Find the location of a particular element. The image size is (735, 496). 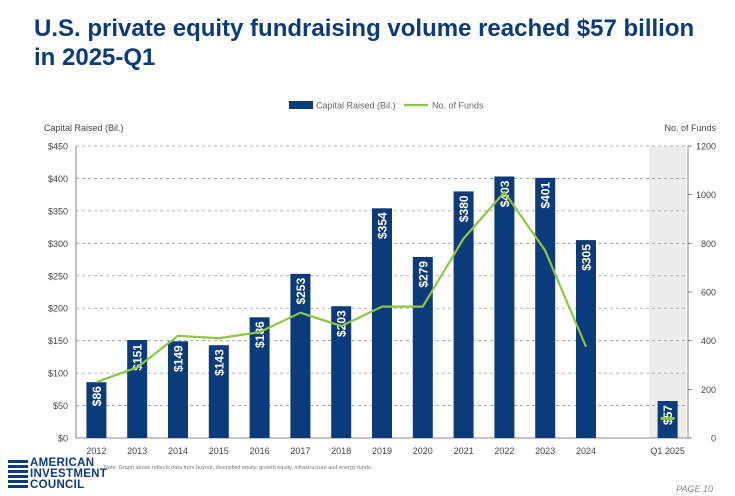

flag-icon is located at coordinates (18, 475).